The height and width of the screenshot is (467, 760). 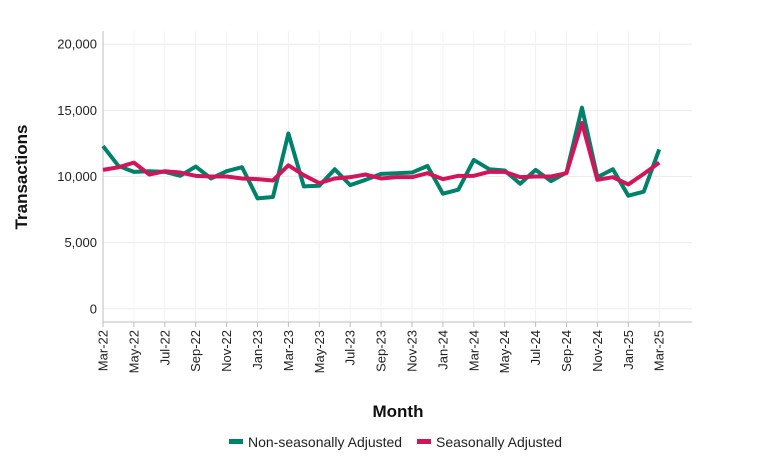 What do you see at coordinates (236, 441) in the screenshot?
I see `legend-swatch-non-seasonally-adjusted` at bounding box center [236, 441].